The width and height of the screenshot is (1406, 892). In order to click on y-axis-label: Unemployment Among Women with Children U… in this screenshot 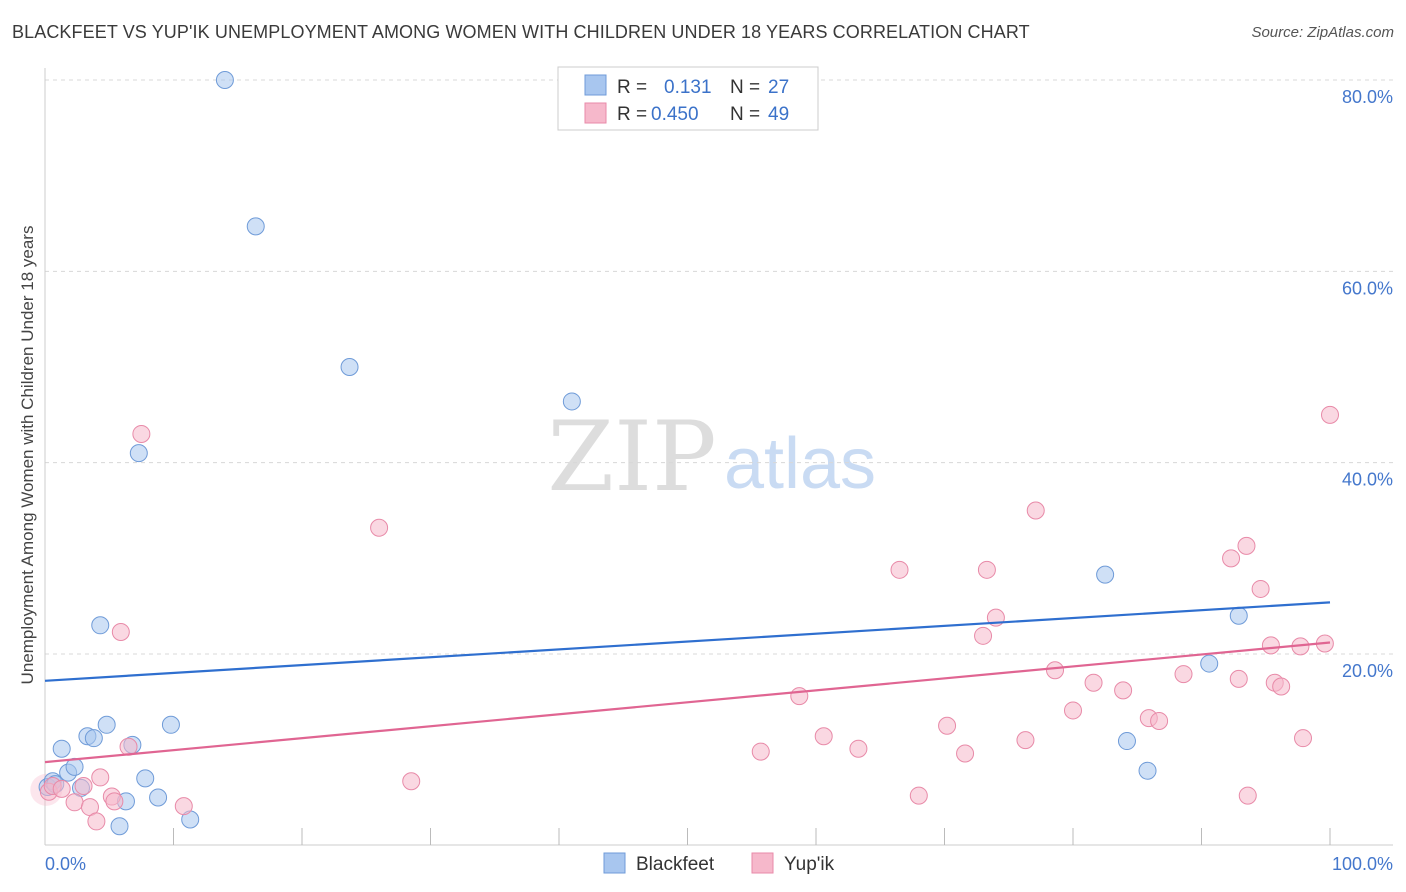, I will do `click(27, 455)`.